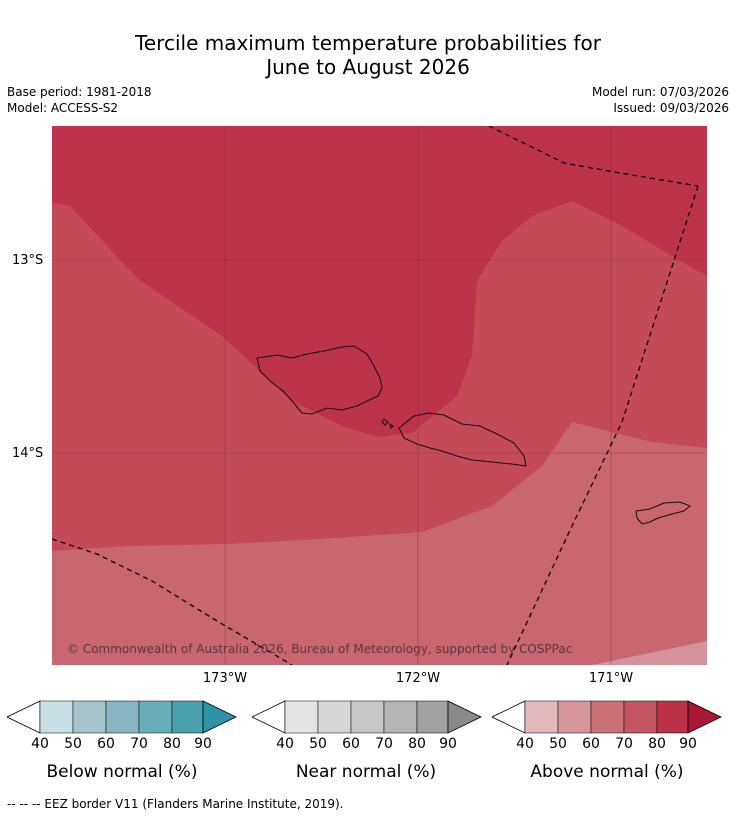  What do you see at coordinates (24, 717) in the screenshot?
I see `colorbar-below-left-arrow` at bounding box center [24, 717].